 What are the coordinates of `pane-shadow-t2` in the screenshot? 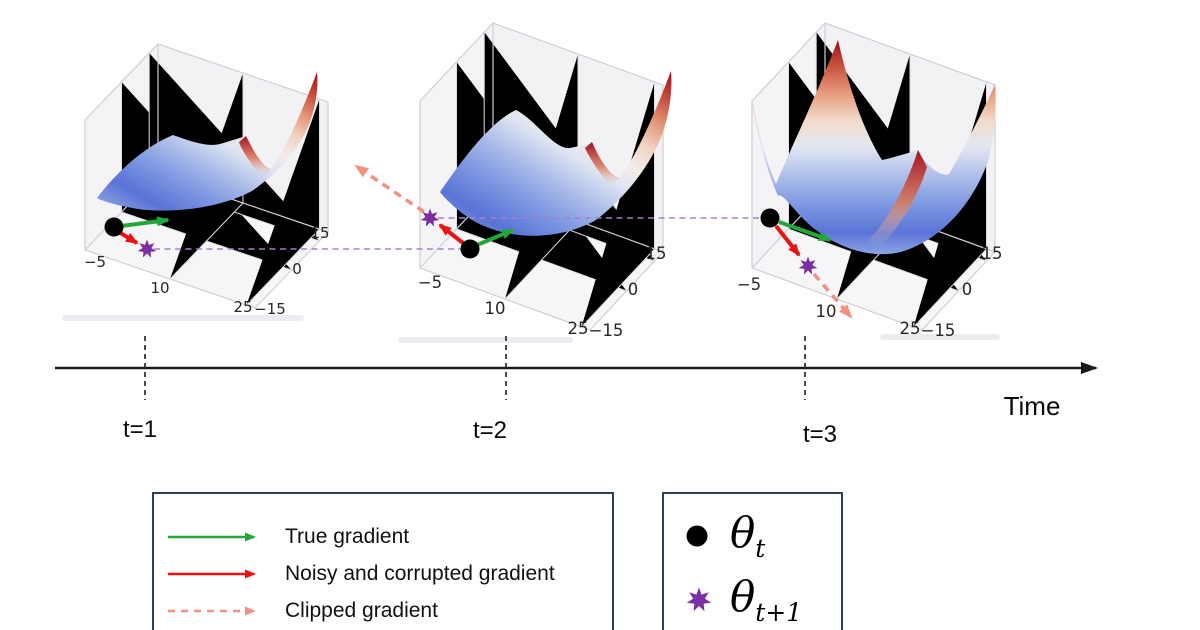 It's located at (485, 340).